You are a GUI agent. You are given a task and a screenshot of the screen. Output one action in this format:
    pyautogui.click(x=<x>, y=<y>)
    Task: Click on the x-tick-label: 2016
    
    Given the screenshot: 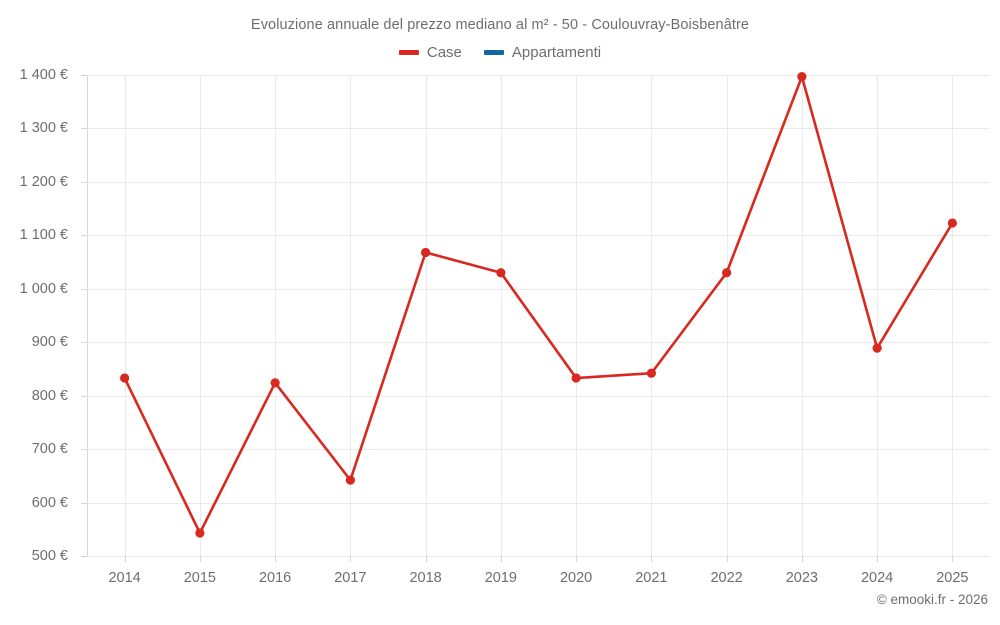 What is the action you would take?
    pyautogui.click(x=275, y=578)
    